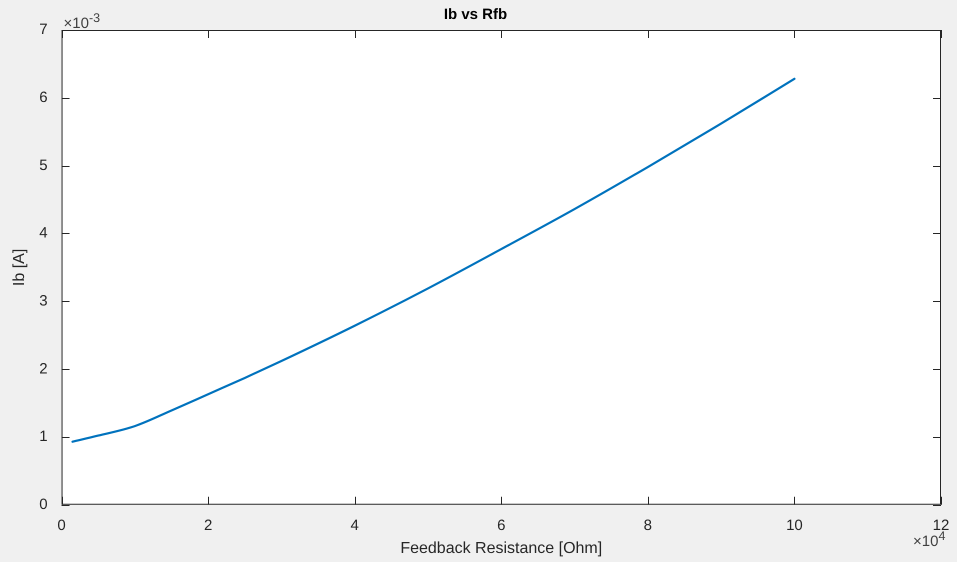  I want to click on y-axis-title: Ib [A], so click(19, 267).